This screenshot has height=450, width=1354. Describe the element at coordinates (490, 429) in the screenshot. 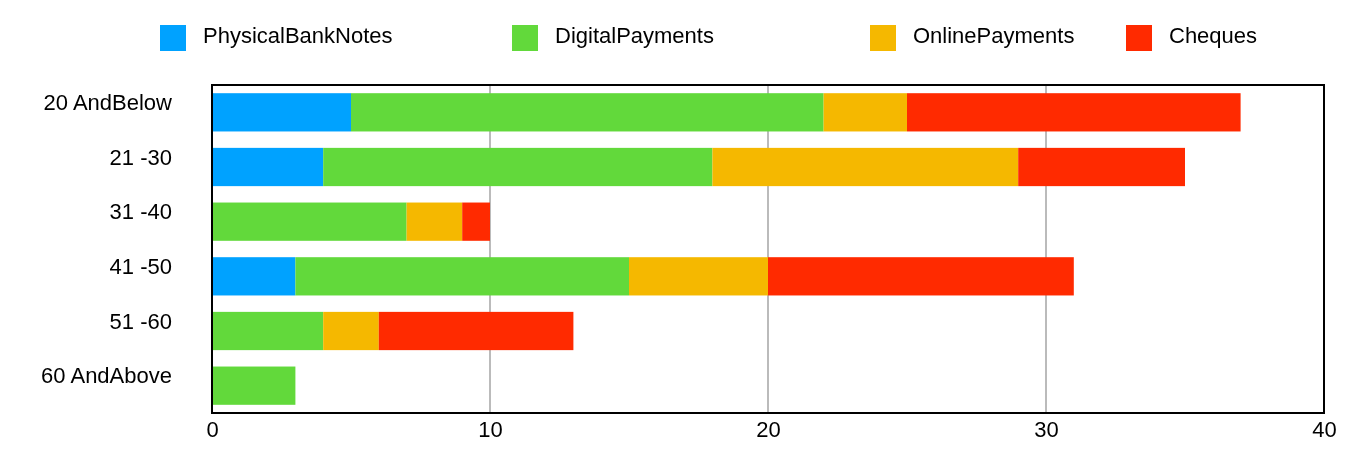

I see `x-tick-label: 10` at that location.